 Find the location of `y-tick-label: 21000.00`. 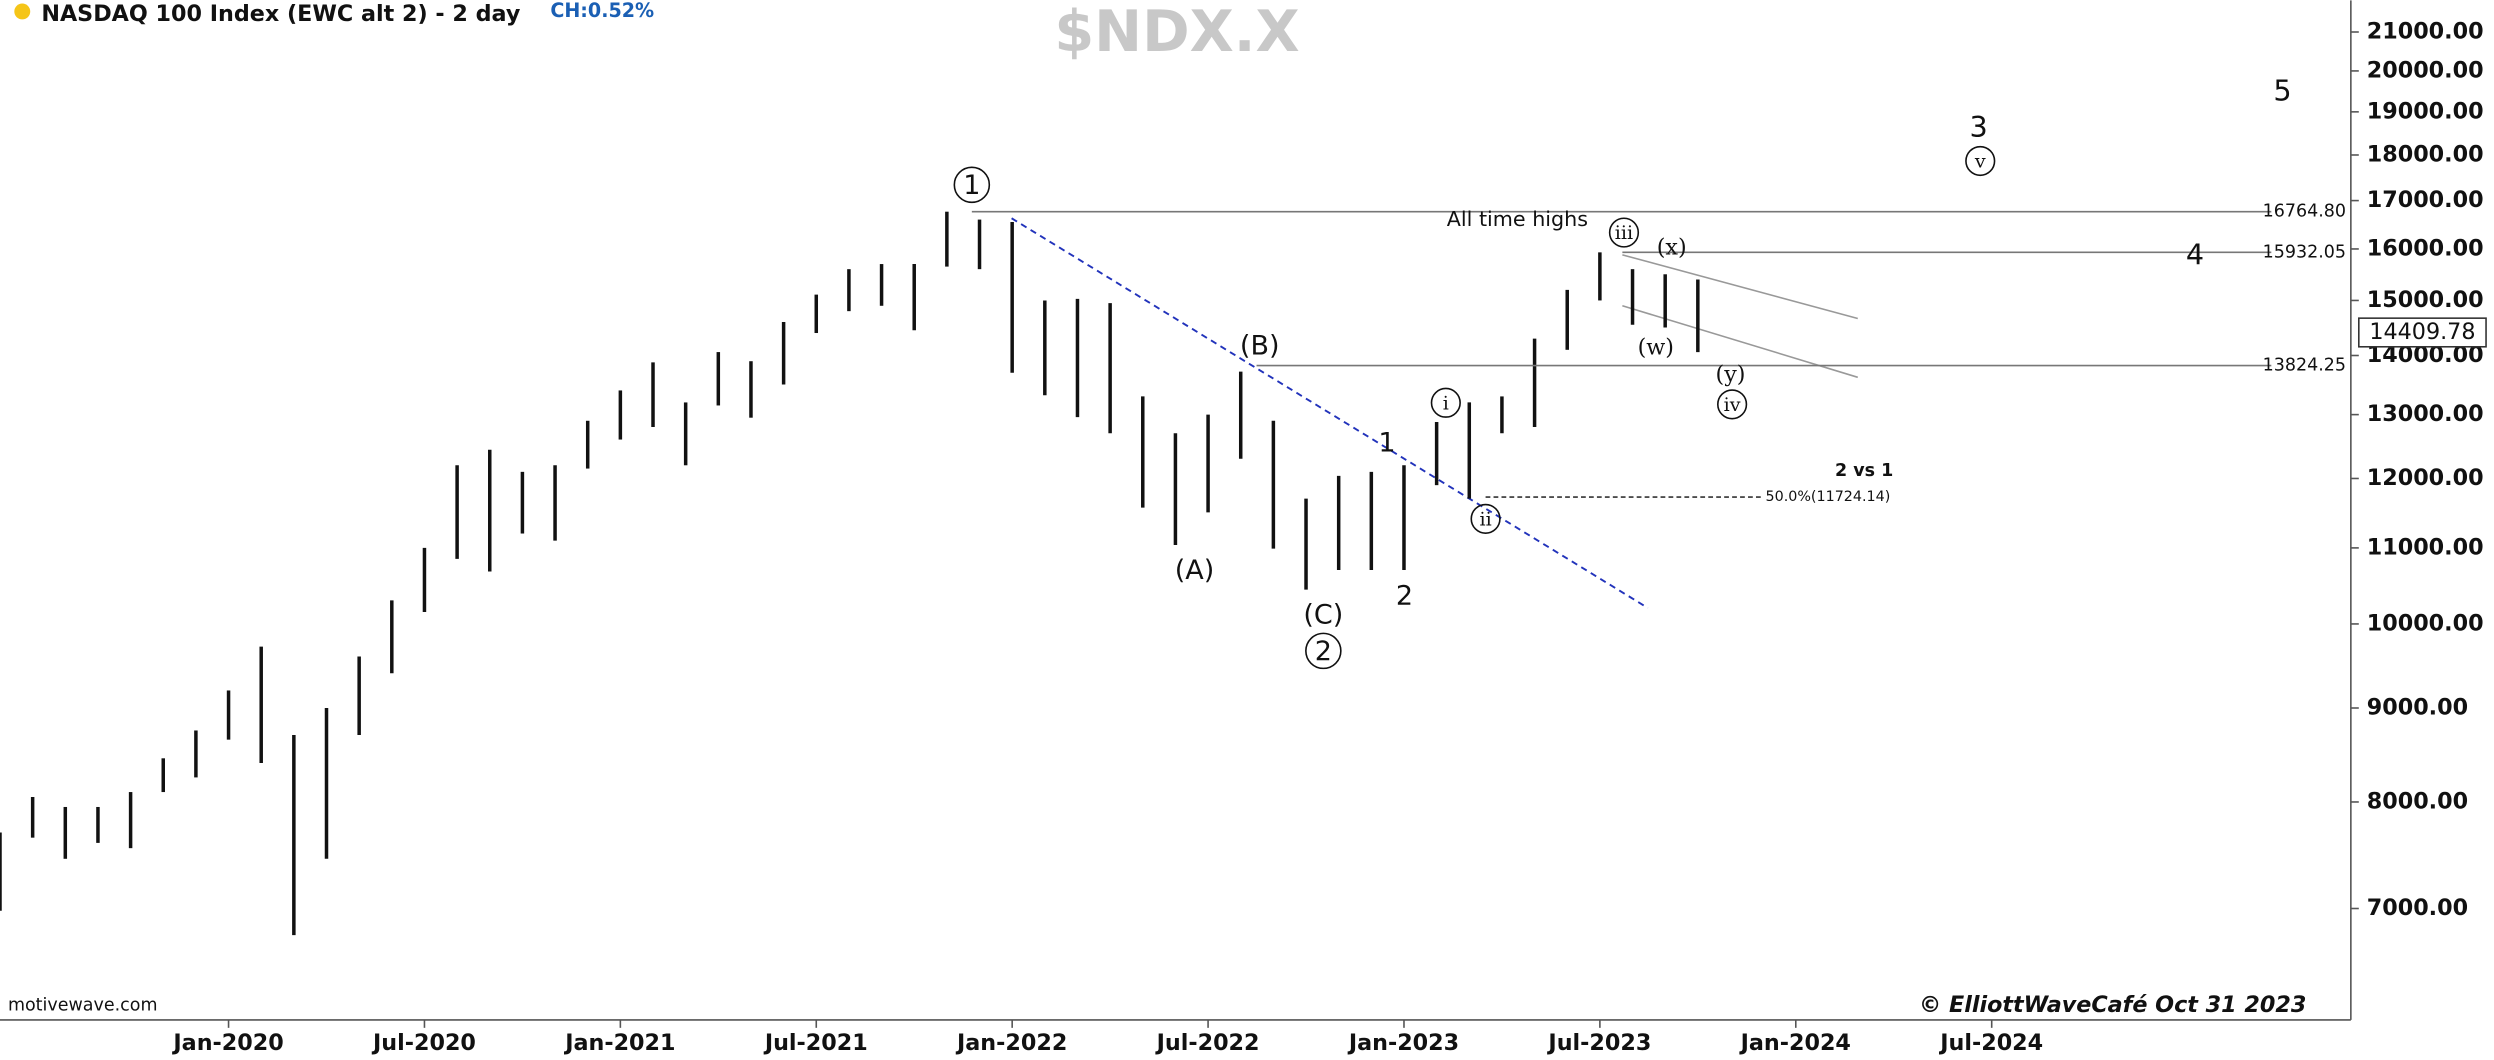

y-tick-label: 21000.00 is located at coordinates (2425, 31).